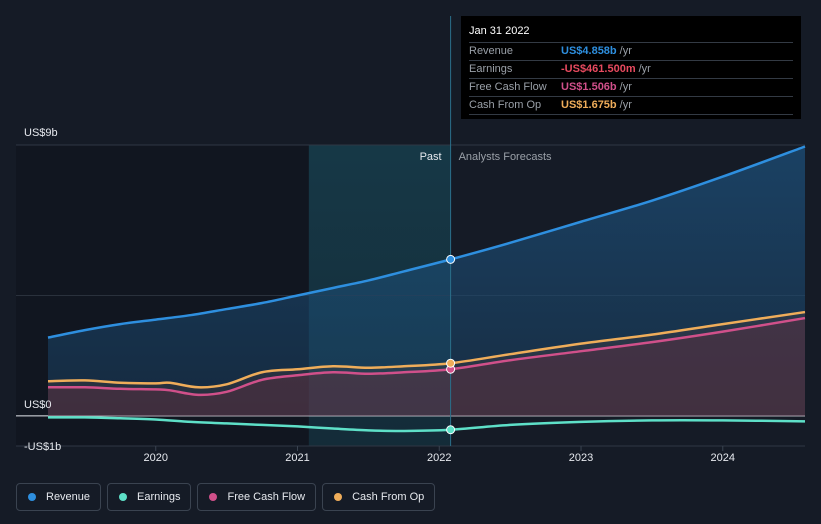 Image resolution: width=821 pixels, height=524 pixels. What do you see at coordinates (431, 157) in the screenshot?
I see `past-label: Past` at bounding box center [431, 157].